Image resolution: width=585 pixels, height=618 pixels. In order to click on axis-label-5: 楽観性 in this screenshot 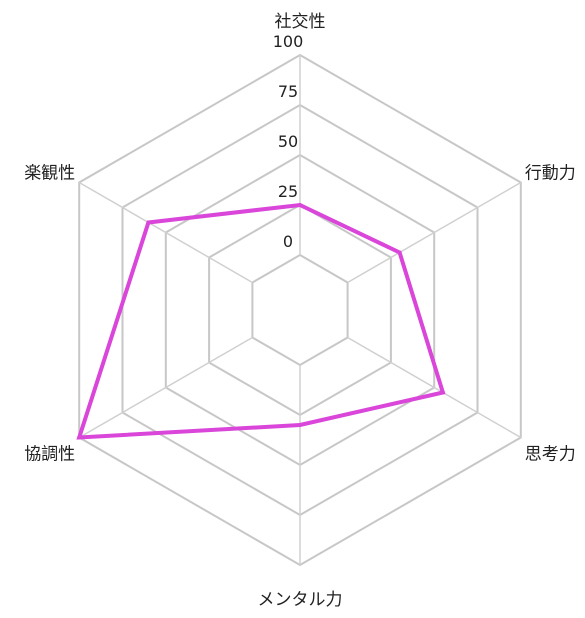, I will do `click(49, 174)`.